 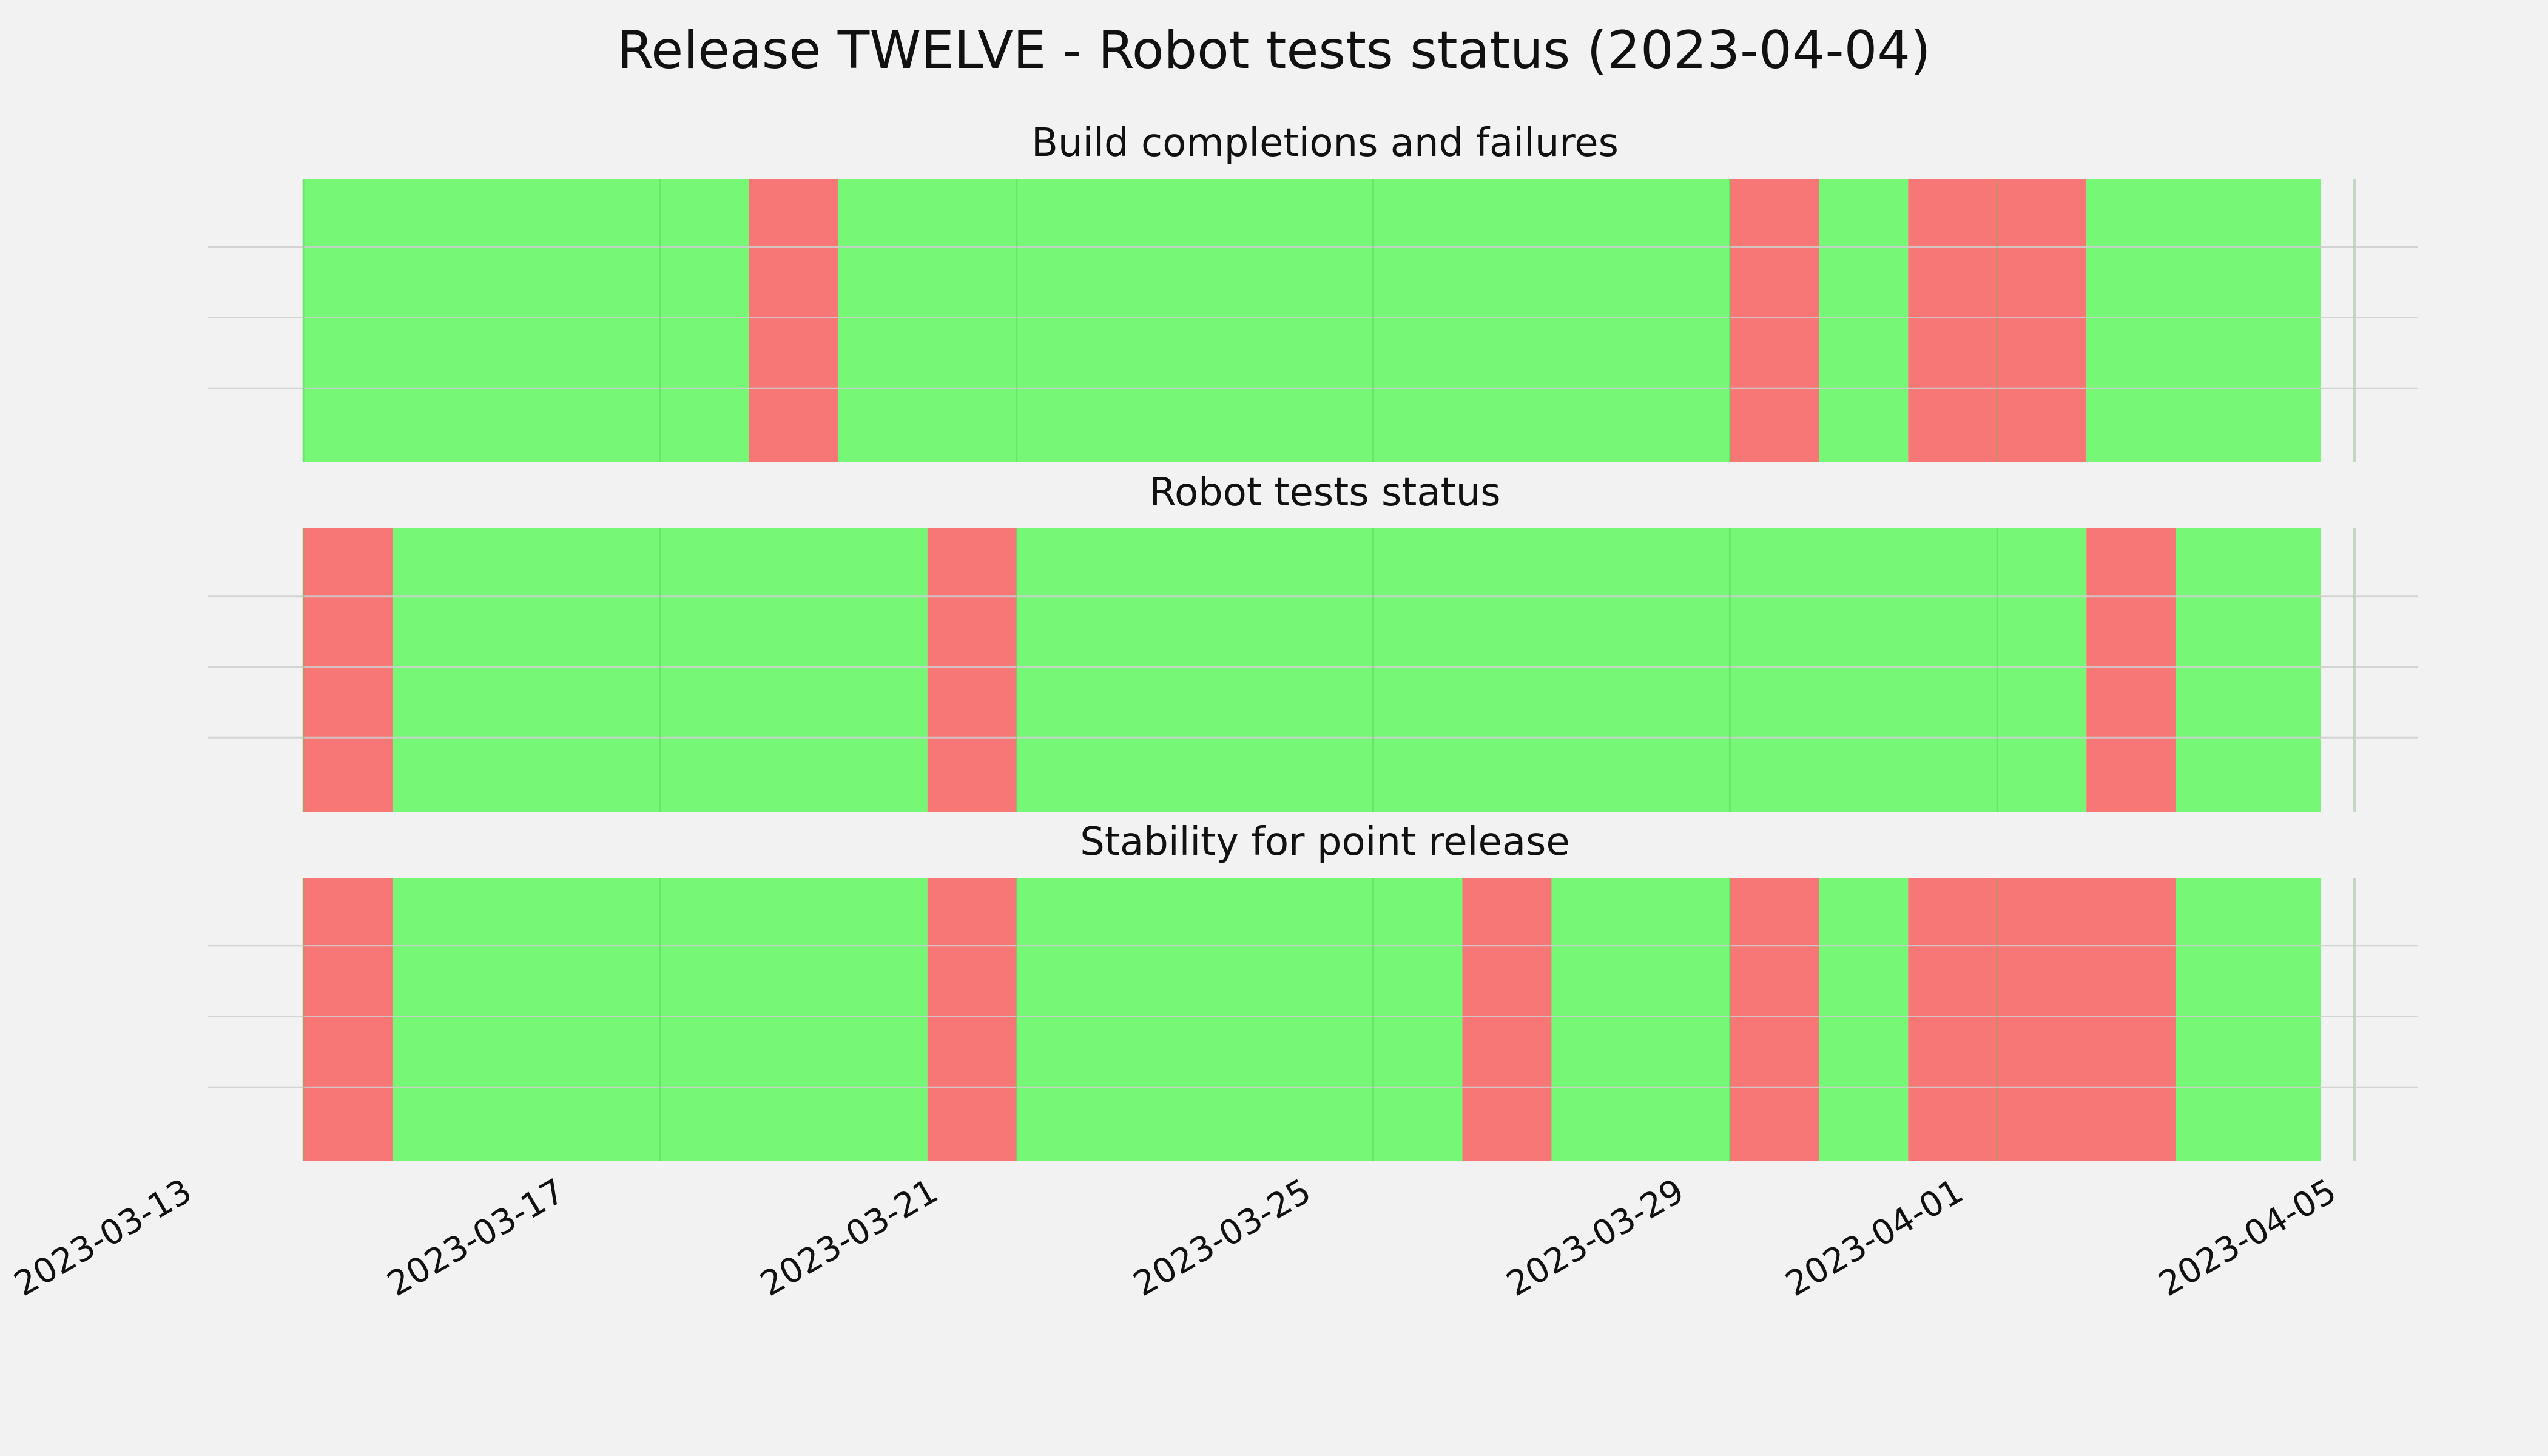 What do you see at coordinates (1324, 492) in the screenshot?
I see `panel-title: Robot tests status` at bounding box center [1324, 492].